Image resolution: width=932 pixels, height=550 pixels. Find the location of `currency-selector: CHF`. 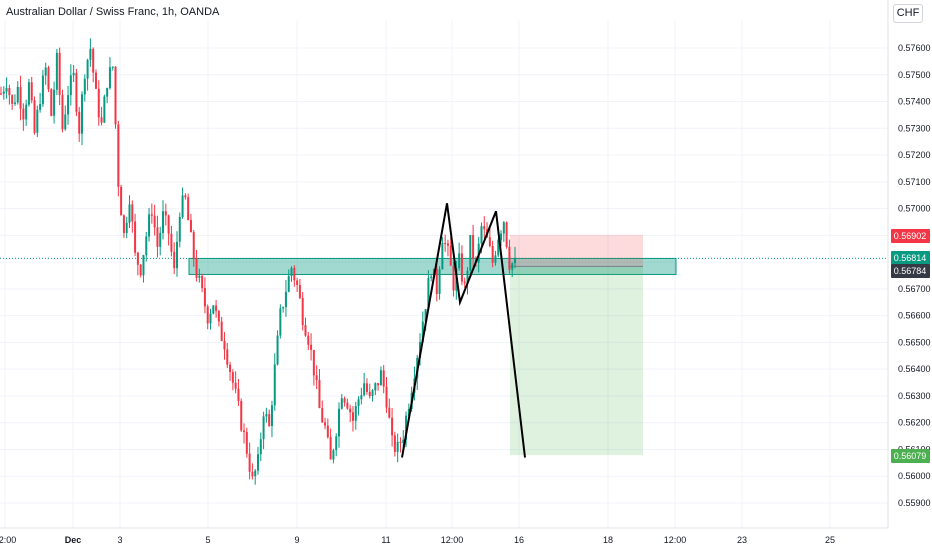

currency-selector: CHF is located at coordinates (908, 13).